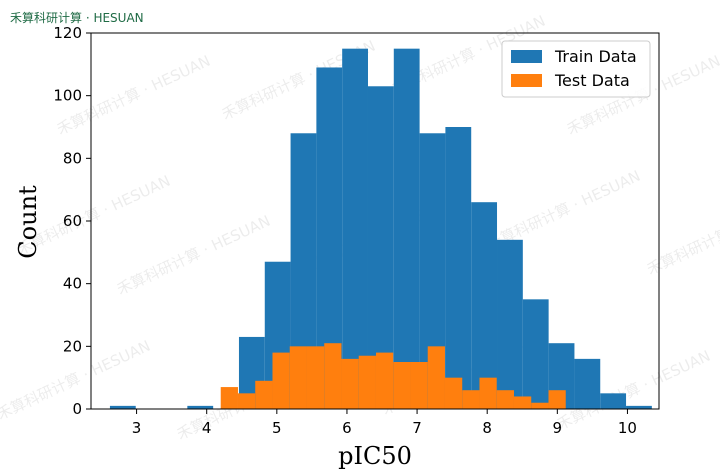 The width and height of the screenshot is (720, 475). What do you see at coordinates (72, 284) in the screenshot?
I see `y-tick-label: 40` at bounding box center [72, 284].